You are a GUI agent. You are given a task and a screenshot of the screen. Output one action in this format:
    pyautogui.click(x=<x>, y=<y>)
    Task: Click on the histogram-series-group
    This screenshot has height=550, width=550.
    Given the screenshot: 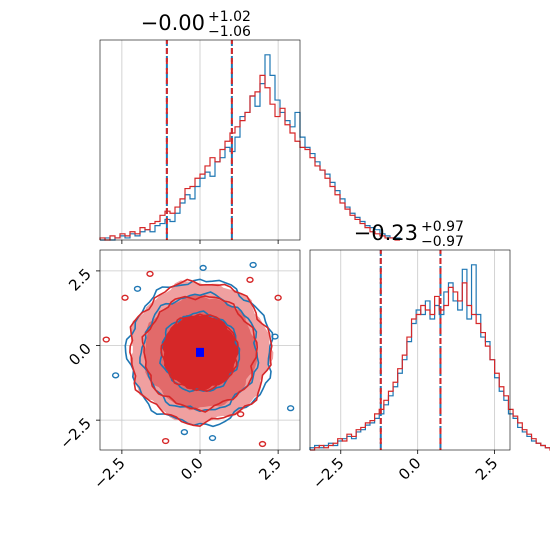 What is the action you would take?
    pyautogui.click(x=429, y=357)
    